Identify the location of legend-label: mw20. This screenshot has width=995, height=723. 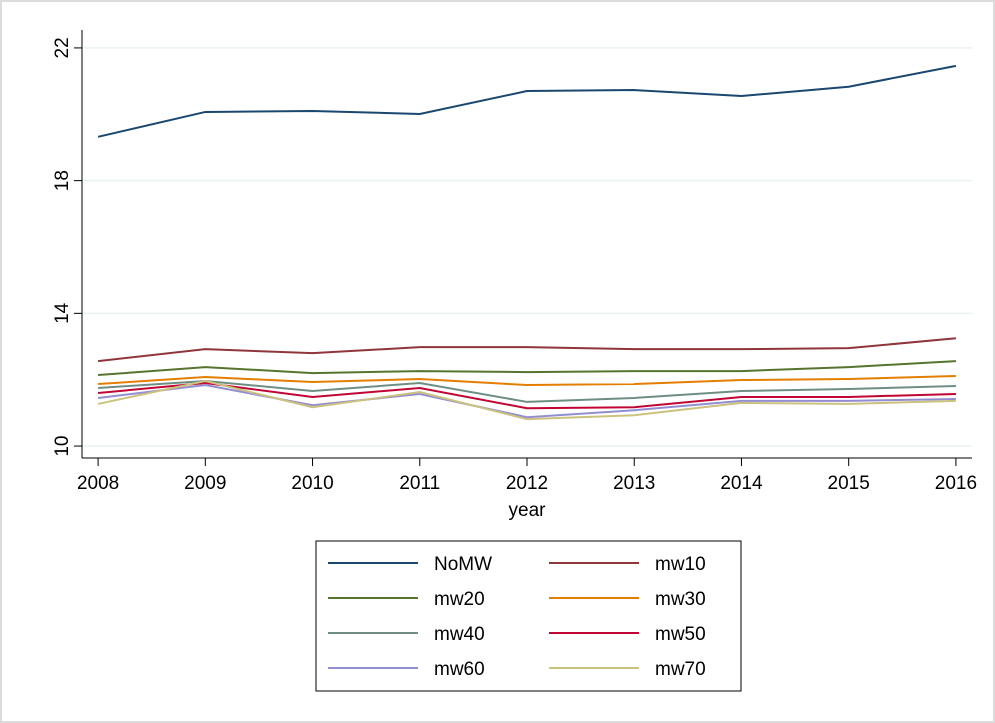
(459, 599).